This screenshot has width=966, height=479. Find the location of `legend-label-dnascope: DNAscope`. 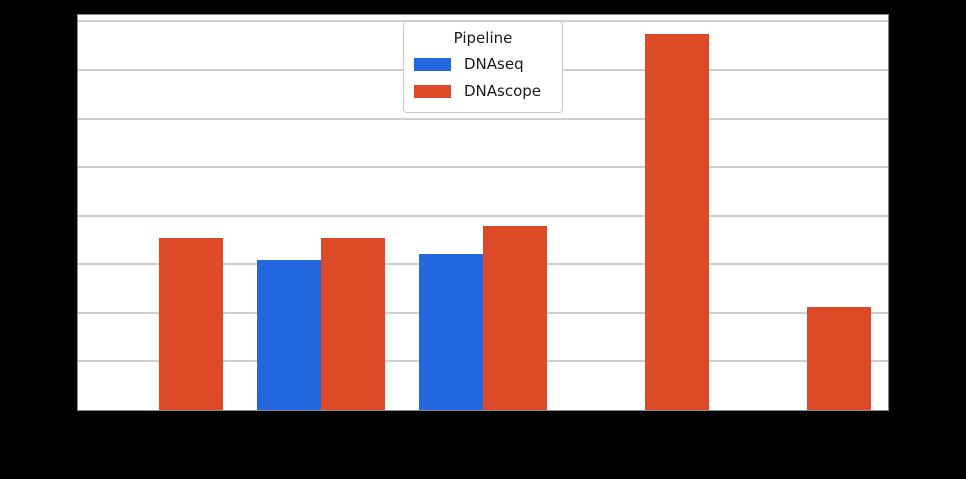

legend-label-dnascope: DNAscope is located at coordinates (503, 91).